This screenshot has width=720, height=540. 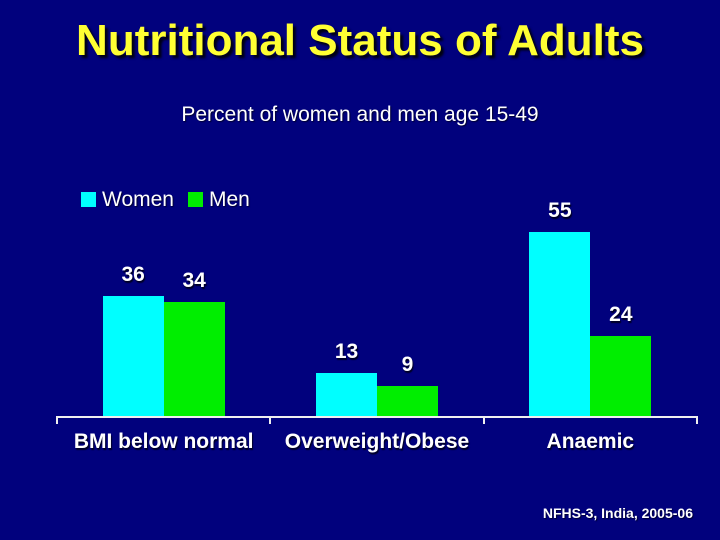 What do you see at coordinates (377, 441) in the screenshot?
I see `category-label-1: Overweight/Obese` at bounding box center [377, 441].